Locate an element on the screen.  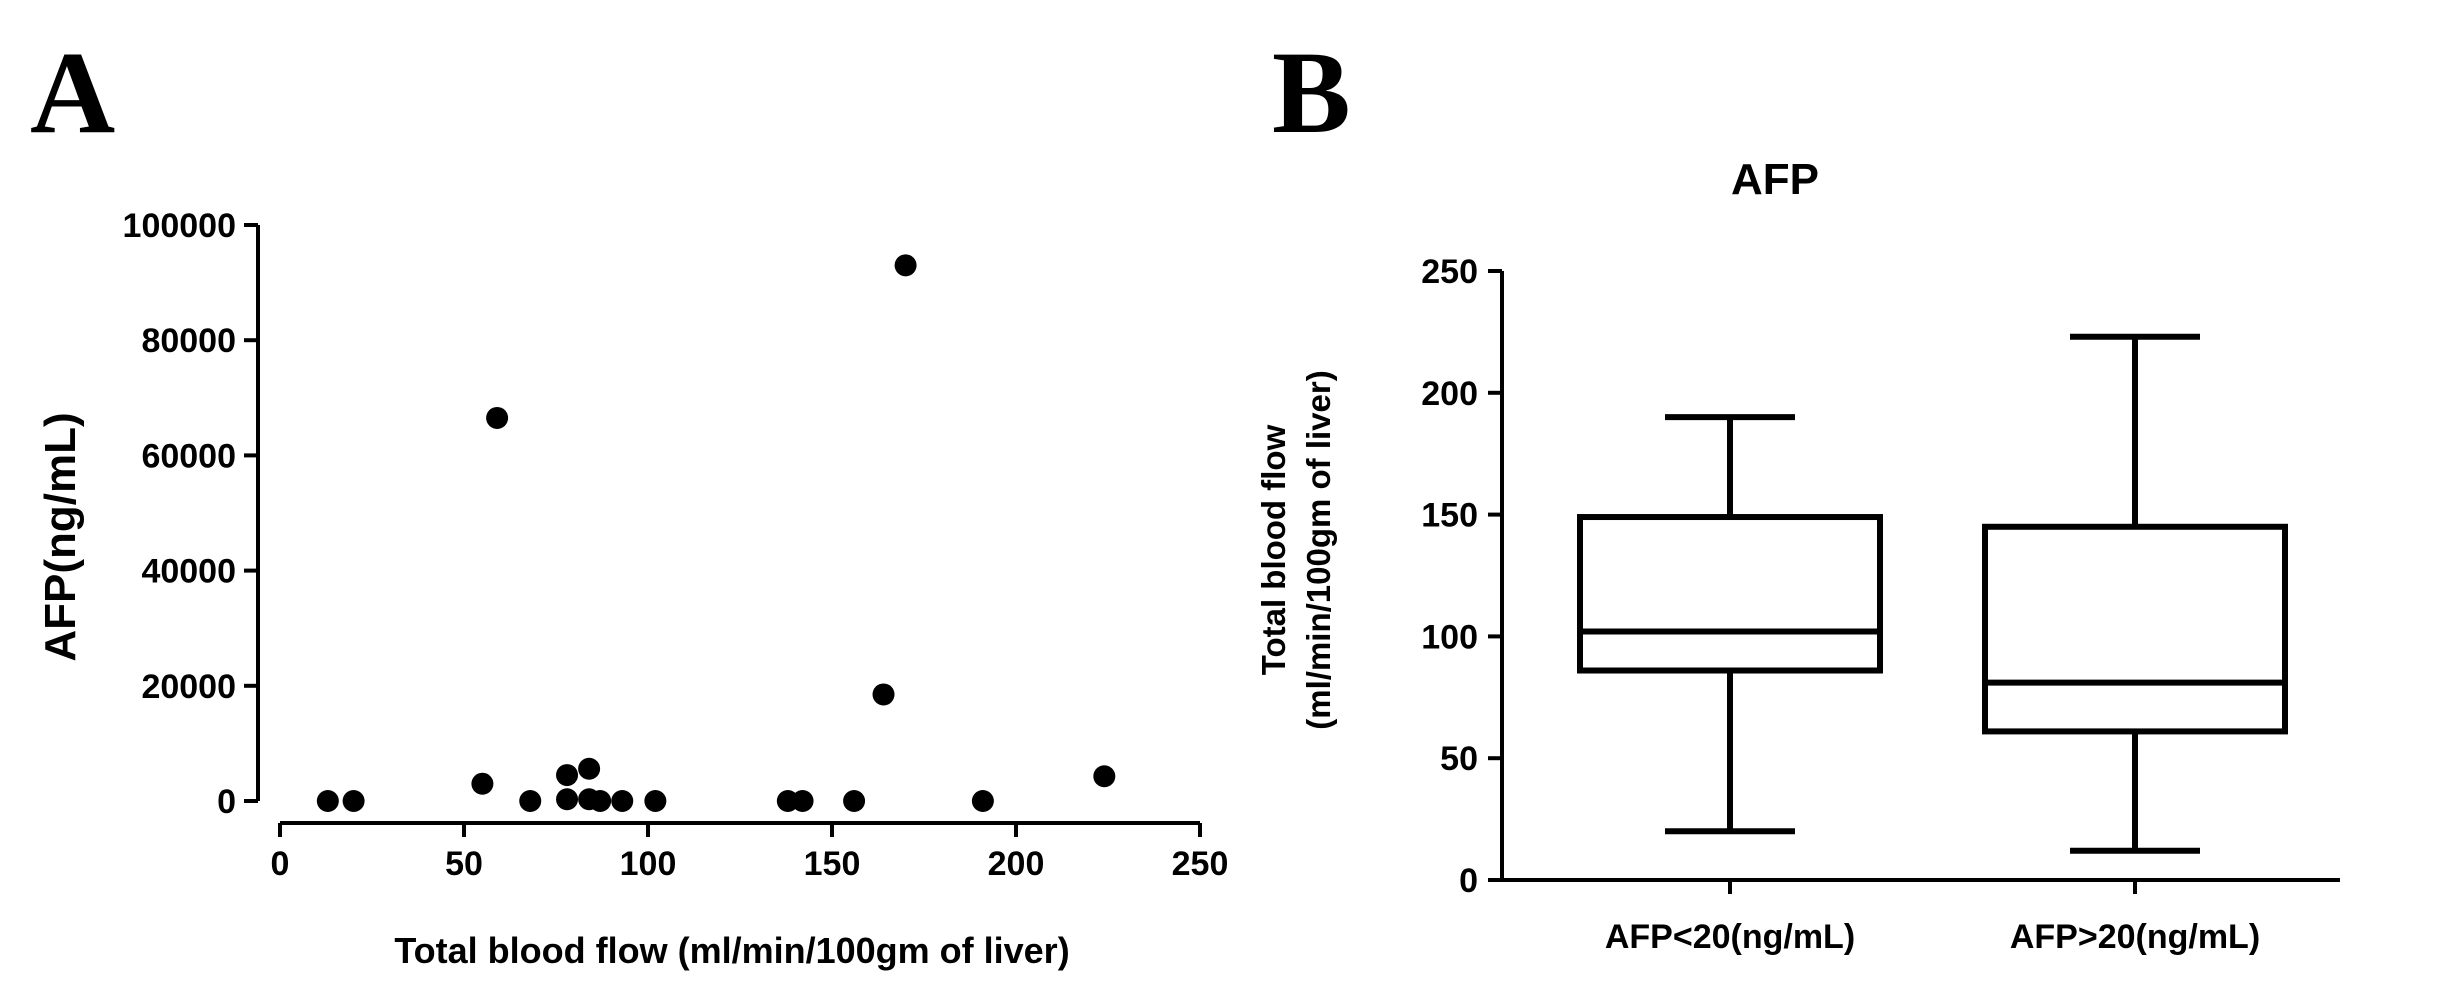
y-tick-label: 150 is located at coordinates (1449, 516).